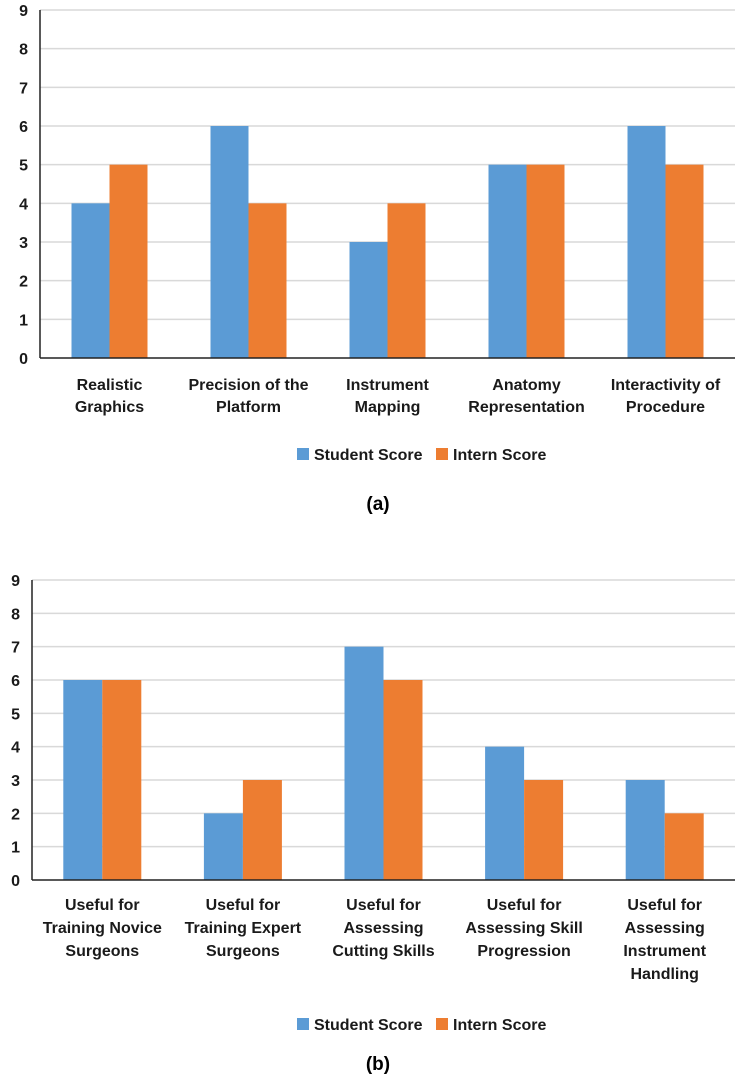 This screenshot has width=744, height=1083. I want to click on chart-b-y-tick-label: 7, so click(15, 648).